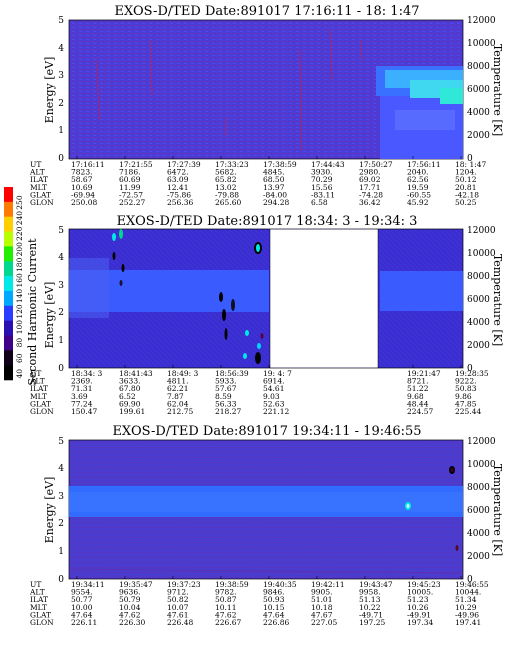 The height and width of the screenshot is (649, 505). Describe the element at coordinates (177, 388) in the screenshot. I see `ephemeris-cell: 62.21` at that location.